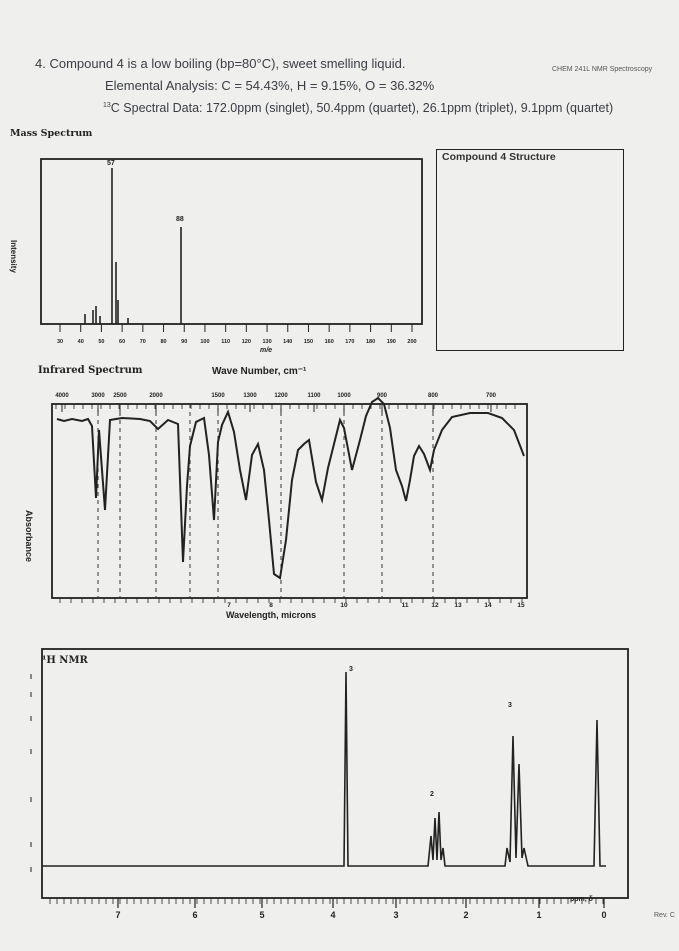  What do you see at coordinates (382, 396) in the screenshot?
I see `ir-top-tick-label: 900` at bounding box center [382, 396].